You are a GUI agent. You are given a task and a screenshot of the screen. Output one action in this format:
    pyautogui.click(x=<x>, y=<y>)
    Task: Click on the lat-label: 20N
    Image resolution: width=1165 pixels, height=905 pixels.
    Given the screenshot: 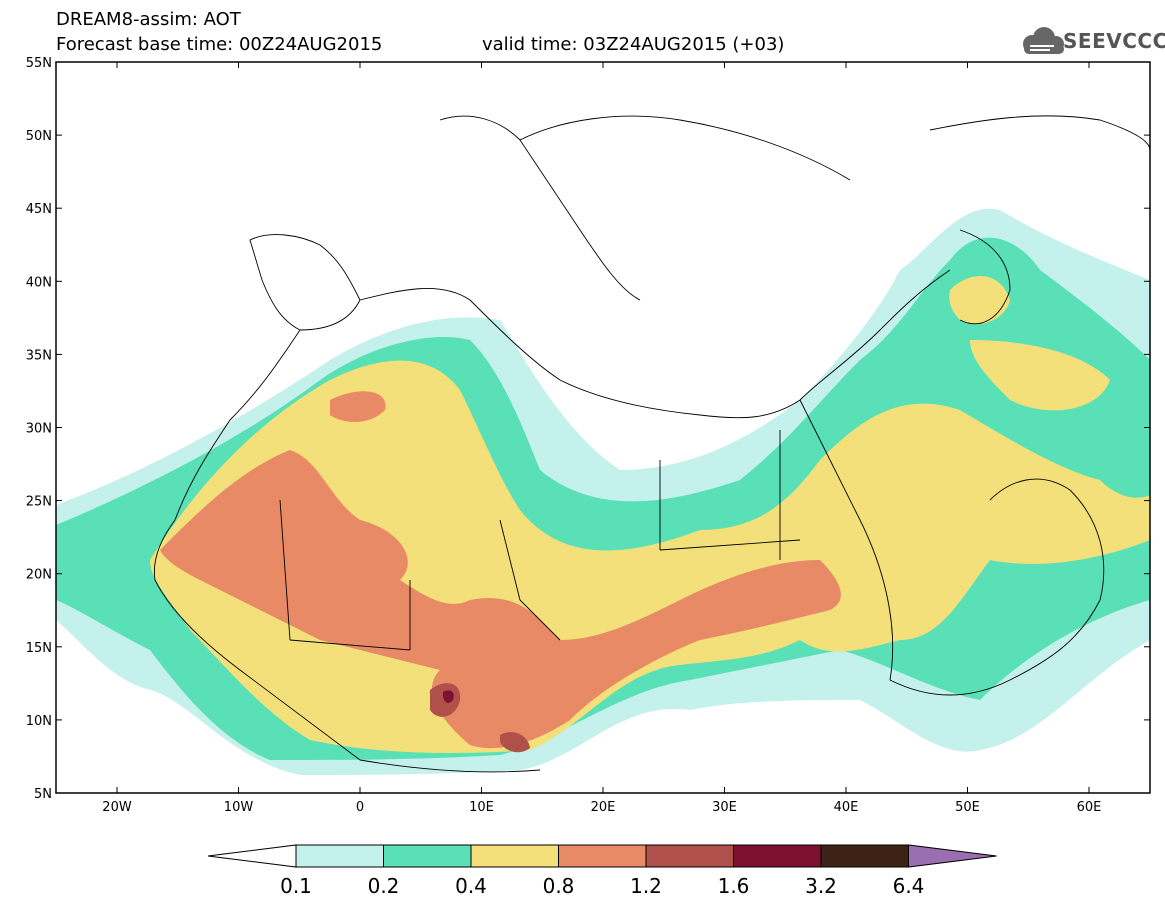 What is the action you would take?
    pyautogui.click(x=39, y=575)
    